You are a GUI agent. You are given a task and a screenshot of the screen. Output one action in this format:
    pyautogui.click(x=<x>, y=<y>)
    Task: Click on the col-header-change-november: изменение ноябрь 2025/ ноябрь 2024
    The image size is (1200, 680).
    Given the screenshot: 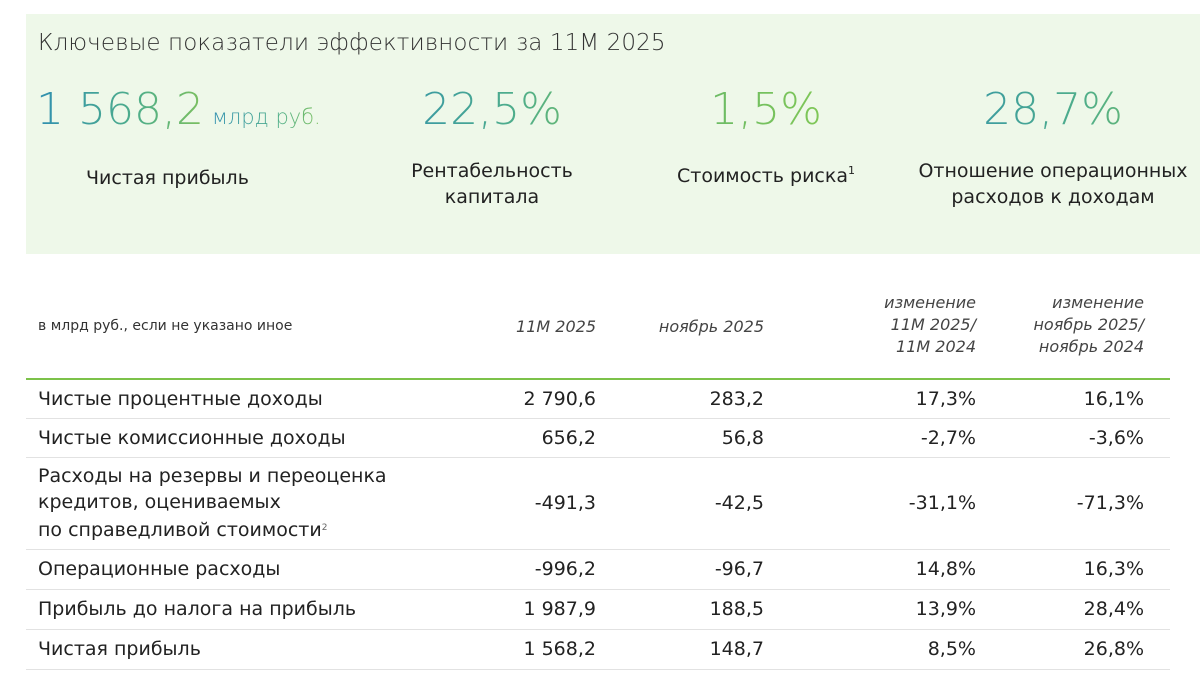 What is the action you would take?
    pyautogui.click(x=1088, y=325)
    